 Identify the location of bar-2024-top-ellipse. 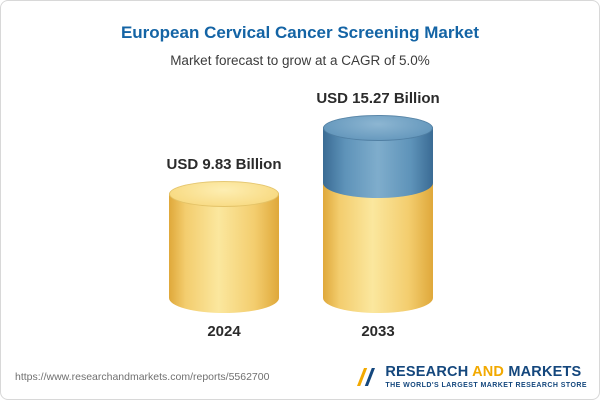
(224, 194).